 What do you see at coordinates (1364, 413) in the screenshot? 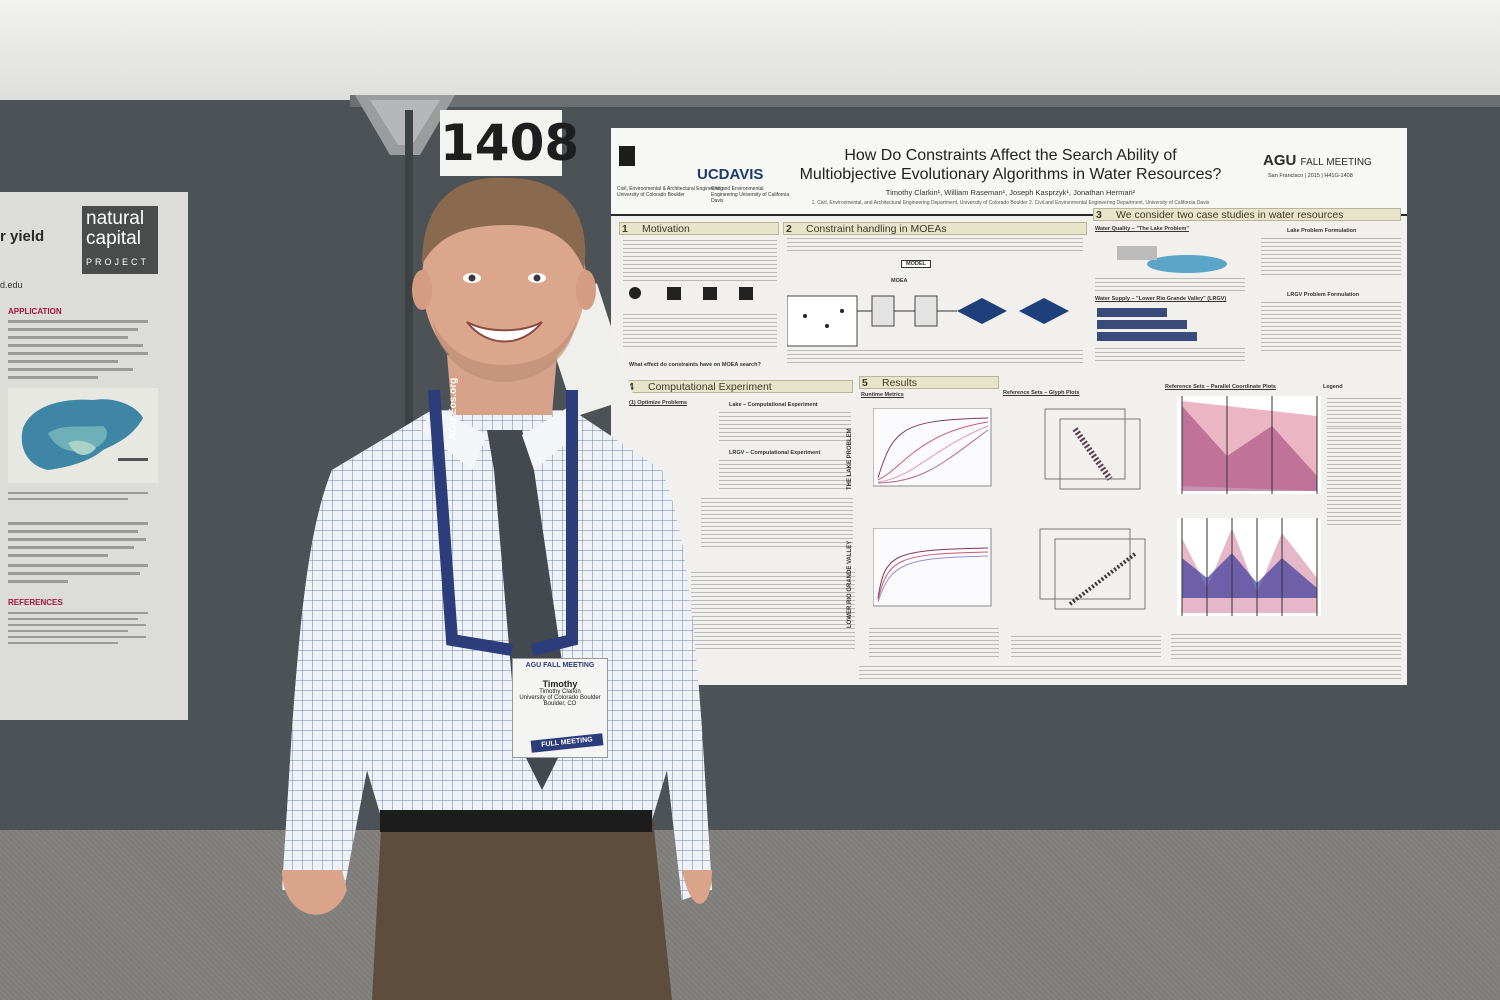
I see `legend-text` at bounding box center [1364, 413].